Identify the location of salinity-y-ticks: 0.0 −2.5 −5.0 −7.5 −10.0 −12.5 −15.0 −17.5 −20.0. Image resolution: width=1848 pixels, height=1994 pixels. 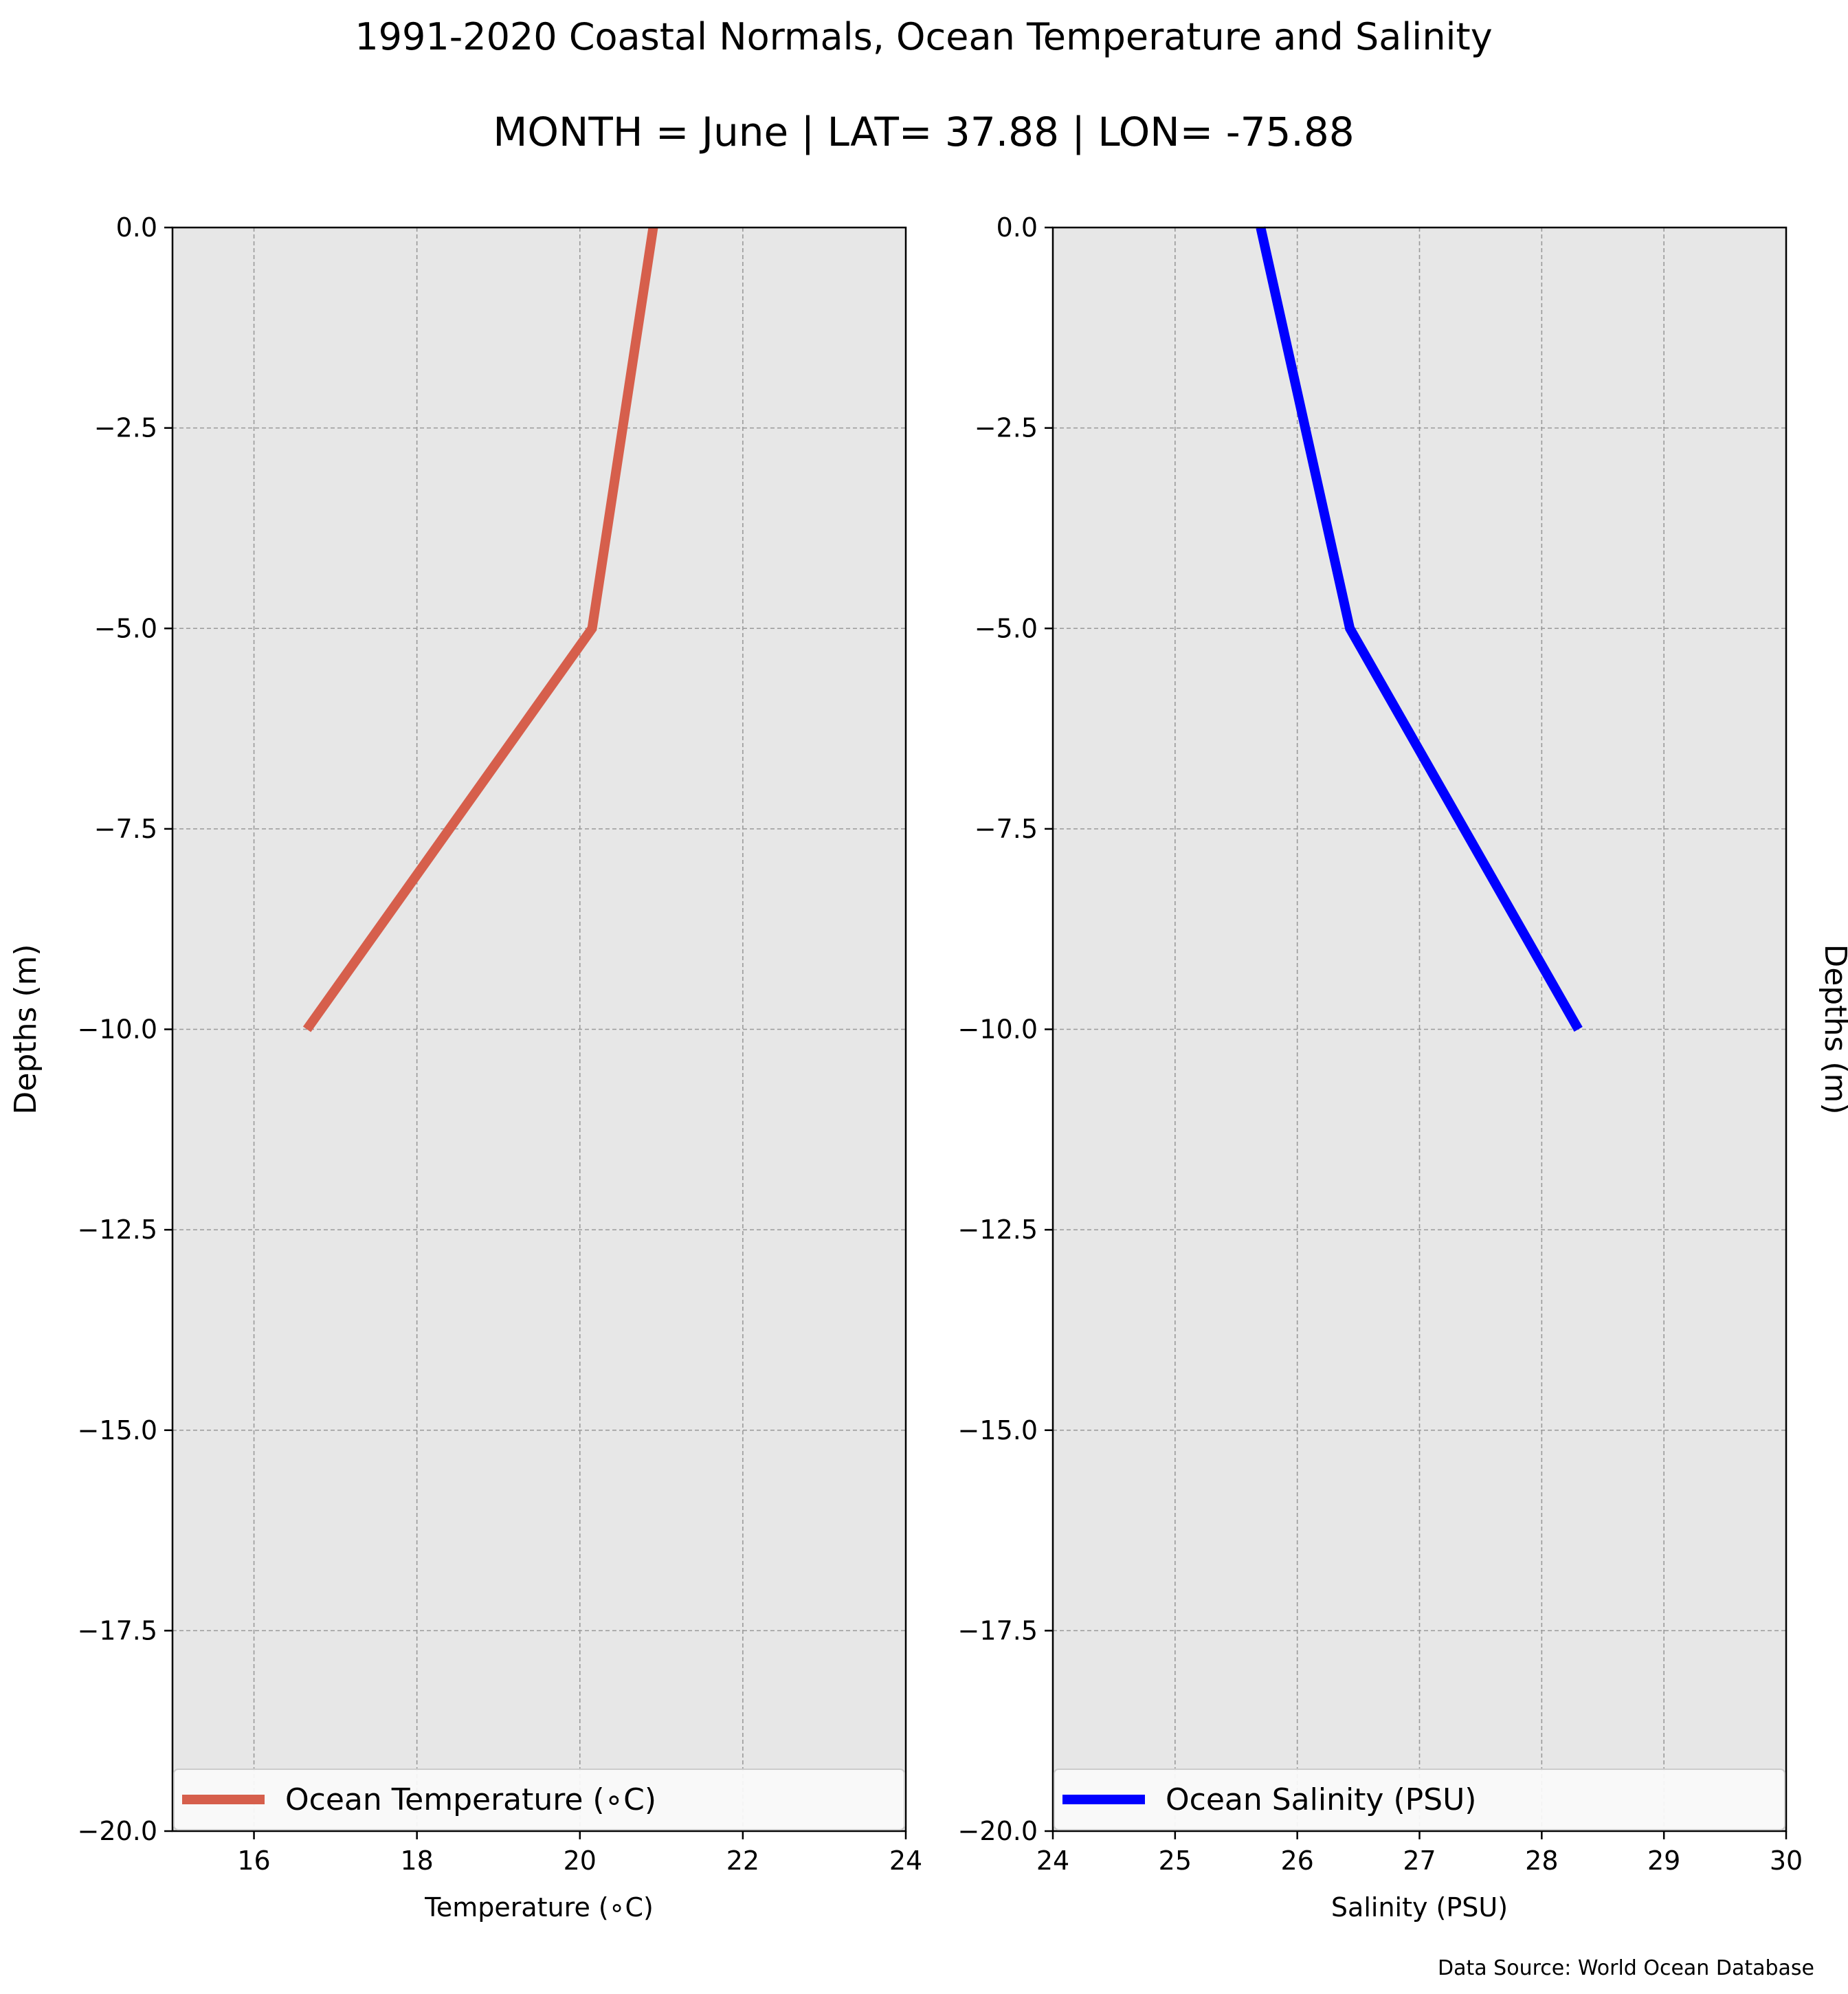
(1005, 1029).